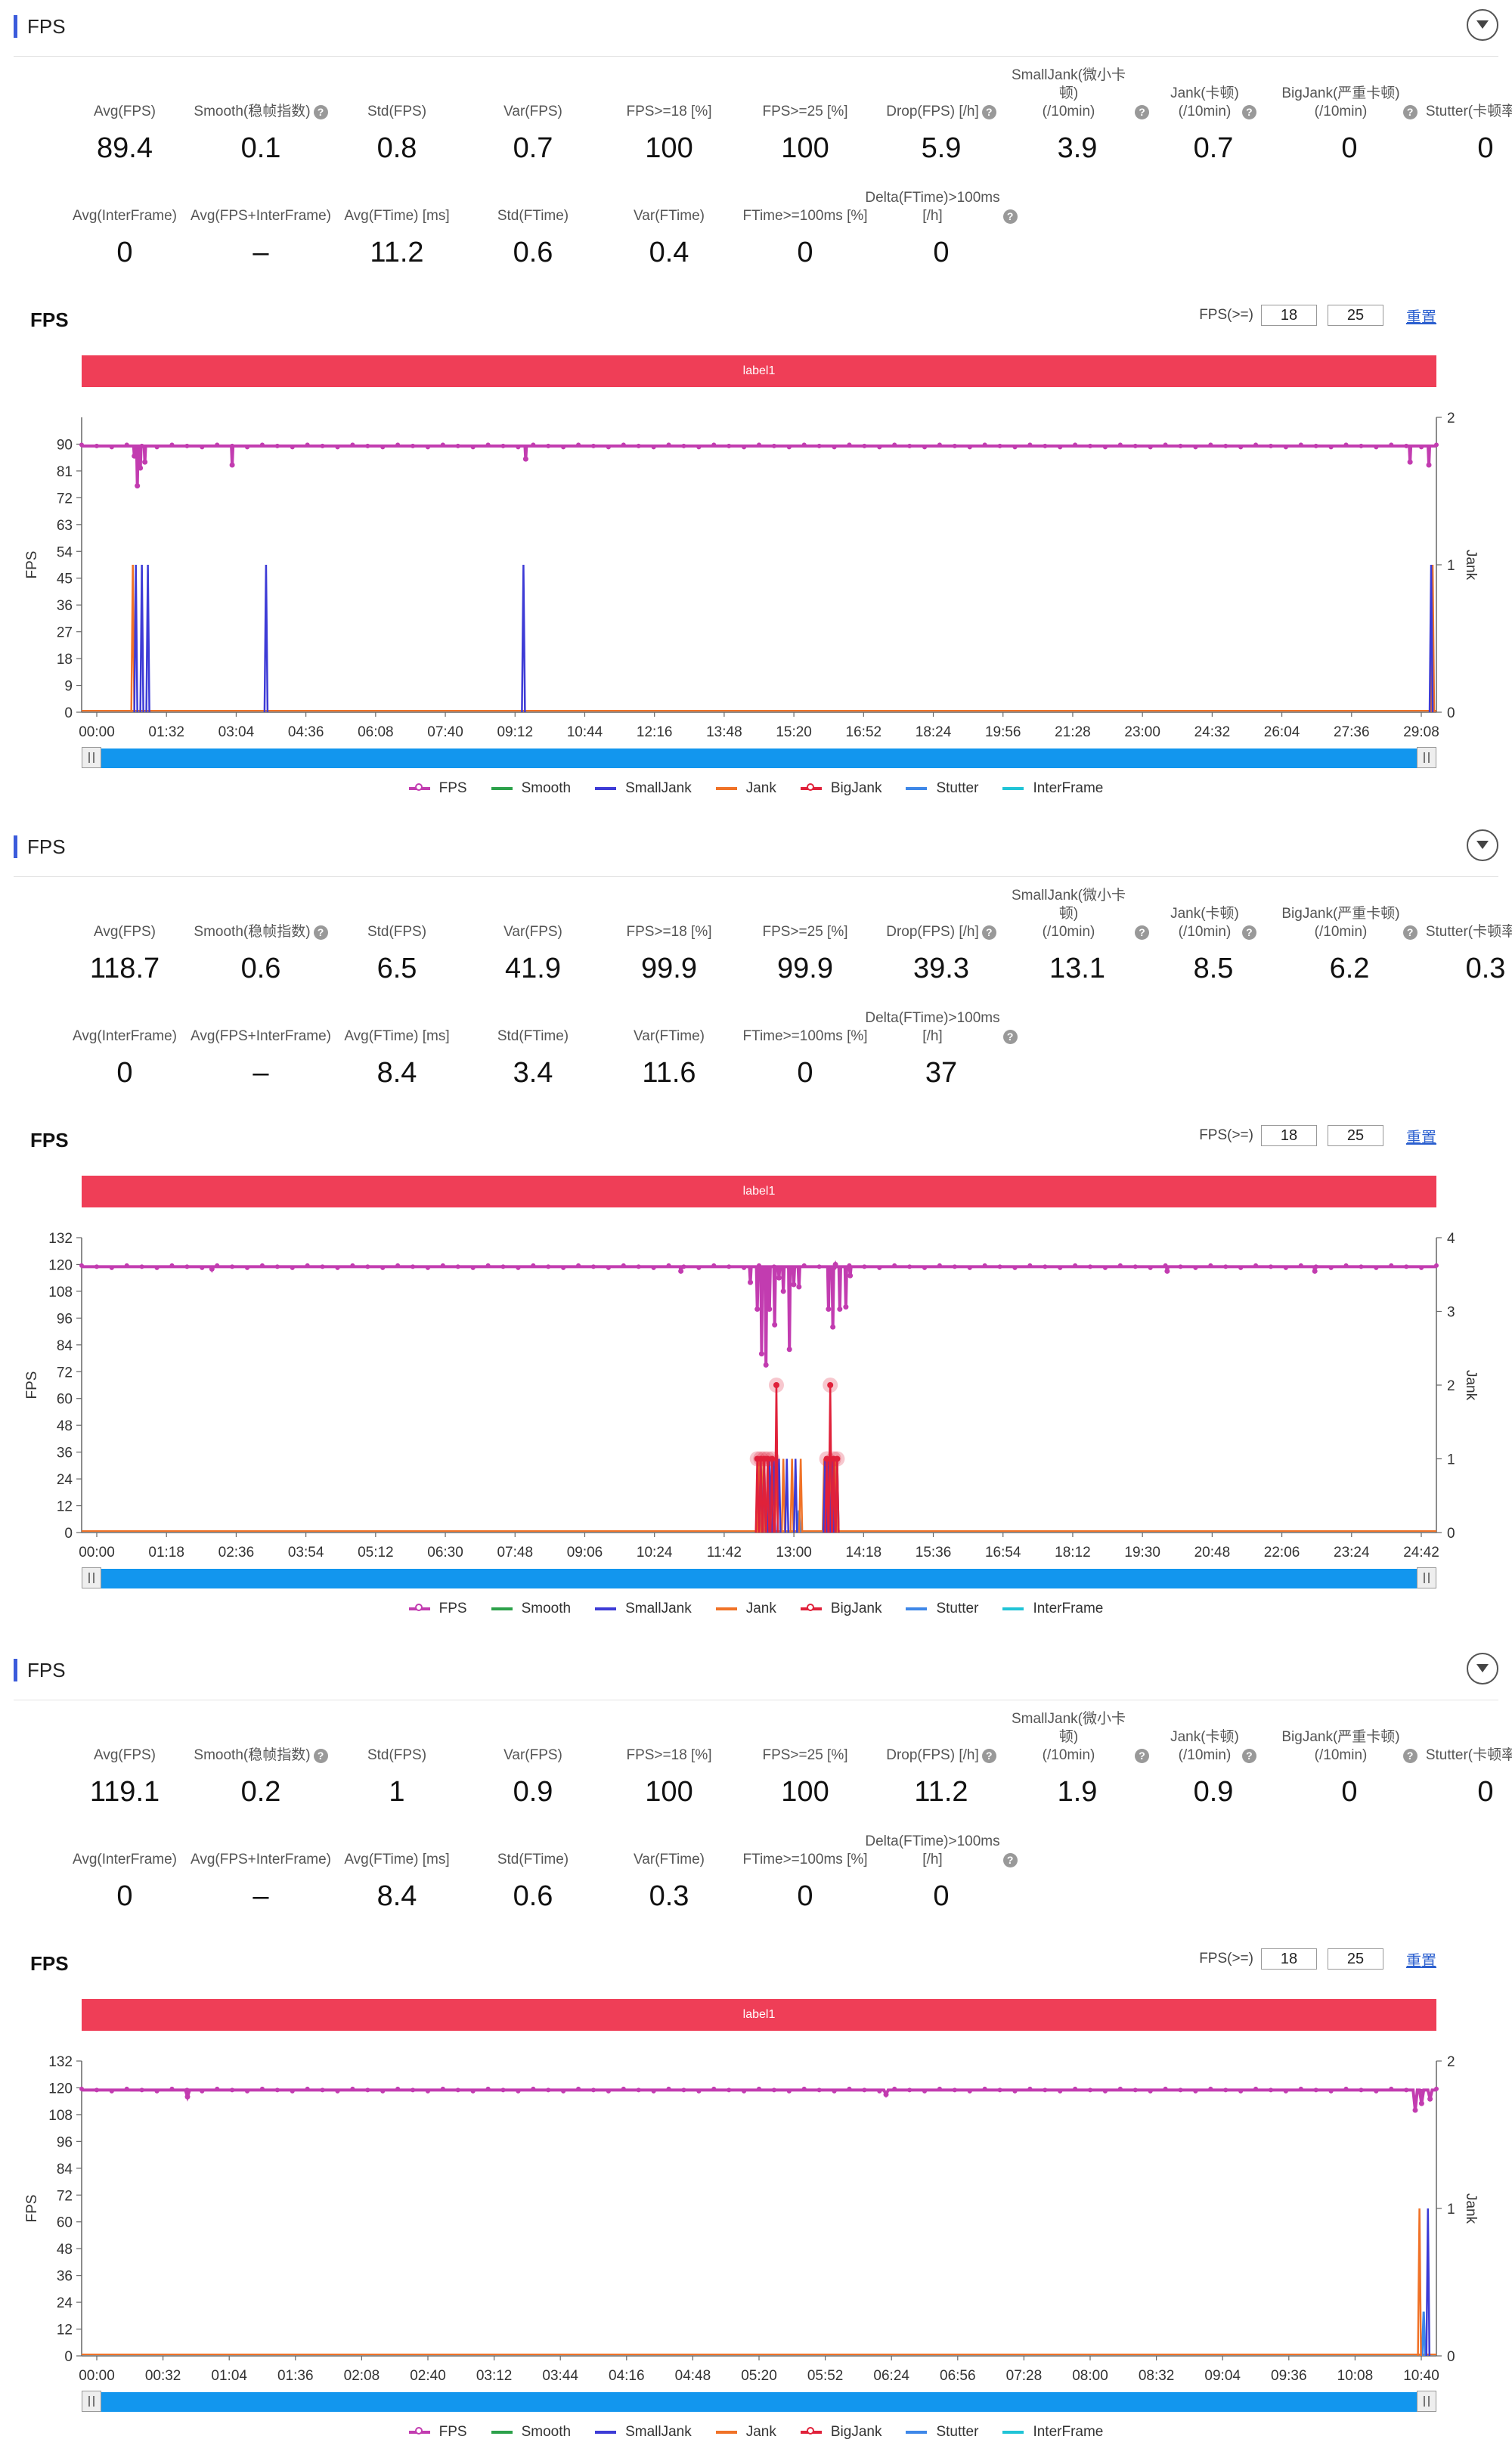 This screenshot has width=1512, height=2464. Describe the element at coordinates (125, 1755) in the screenshot. I see `metric-label-text: Avg(FPS)` at that location.